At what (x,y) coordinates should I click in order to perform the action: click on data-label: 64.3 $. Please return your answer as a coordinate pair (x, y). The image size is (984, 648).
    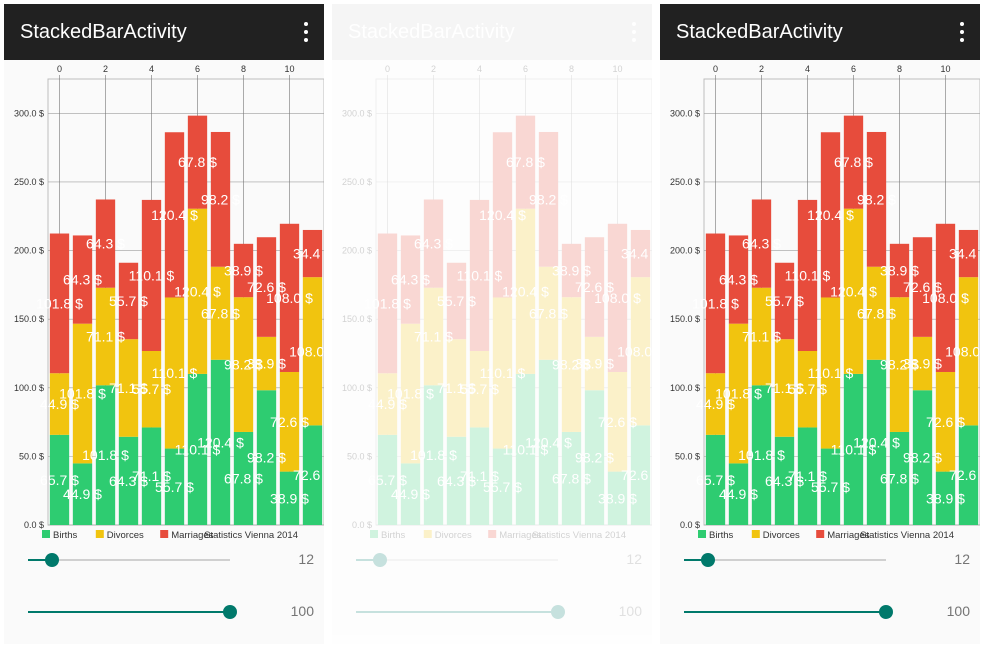
    Looking at the image, I should click on (105, 244).